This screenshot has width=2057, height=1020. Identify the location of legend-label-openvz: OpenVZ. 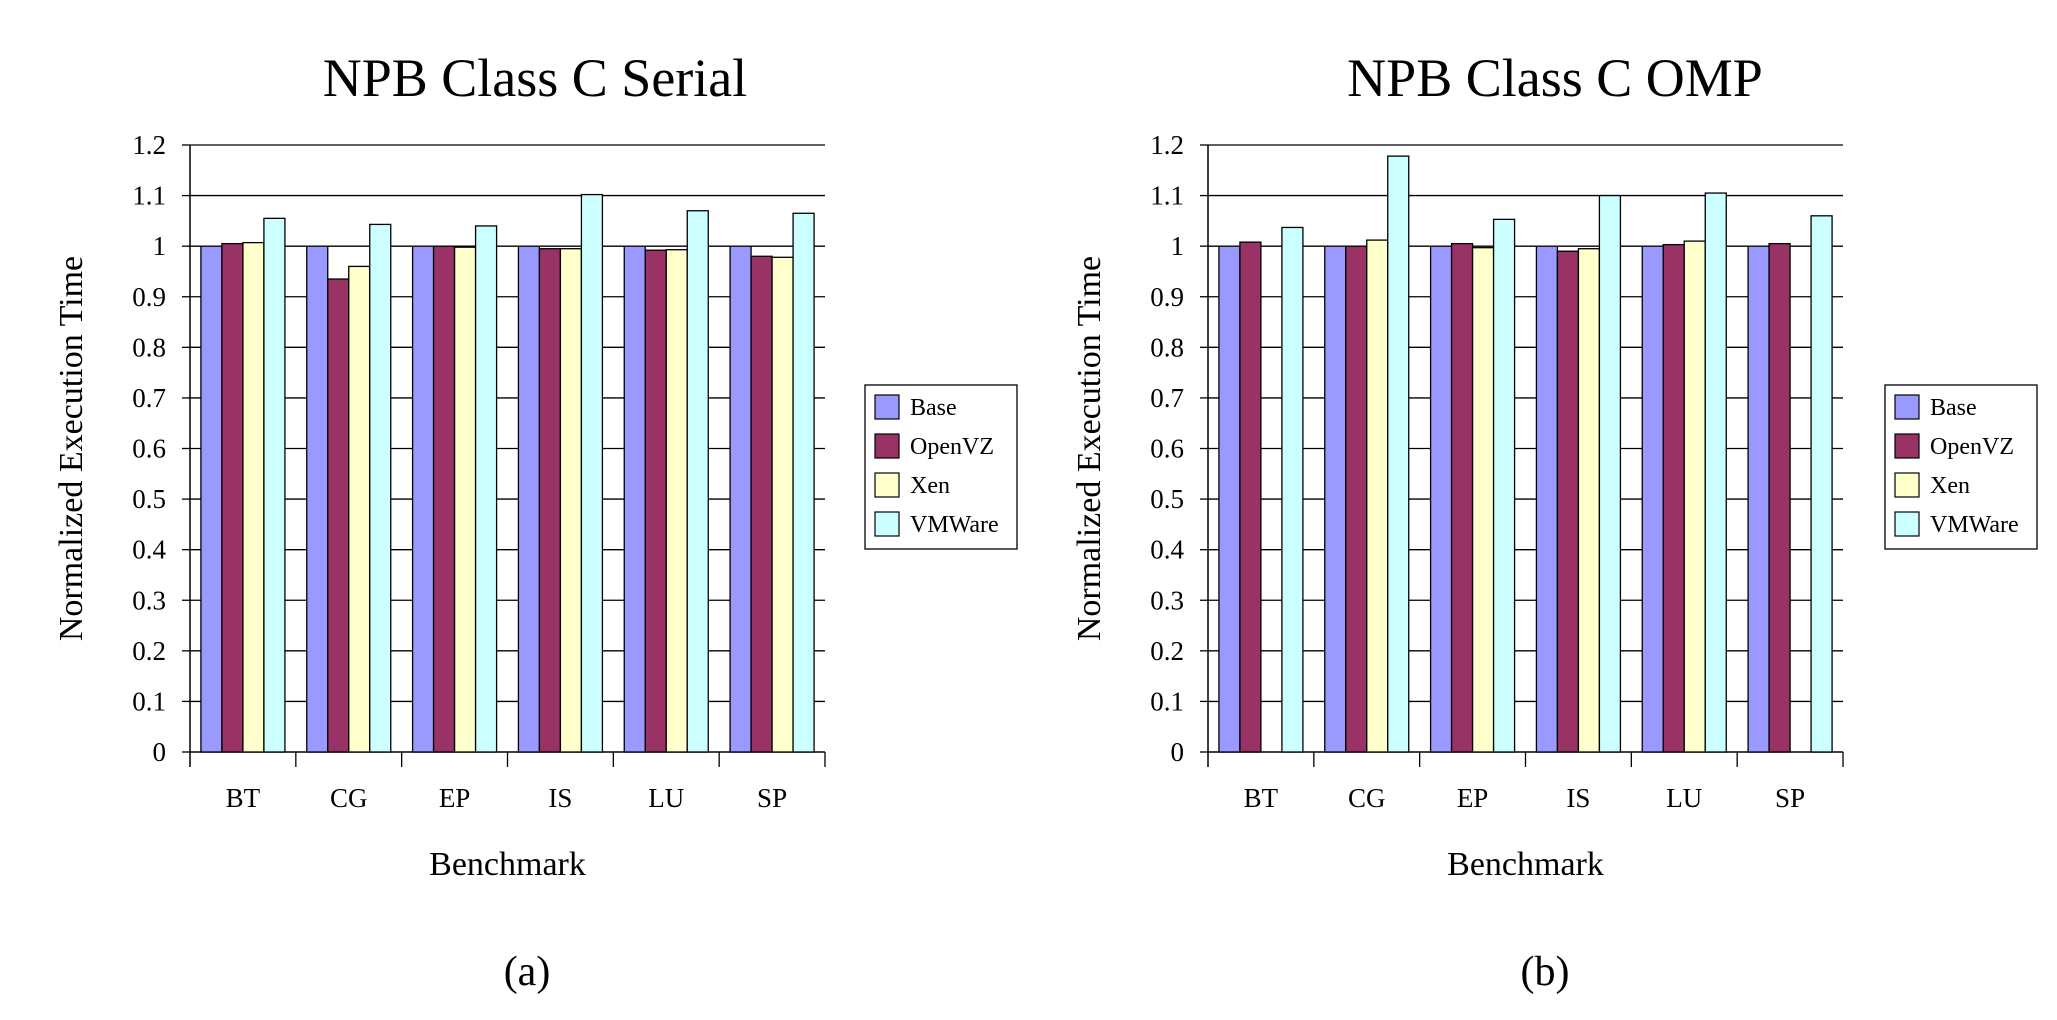
(1972, 447).